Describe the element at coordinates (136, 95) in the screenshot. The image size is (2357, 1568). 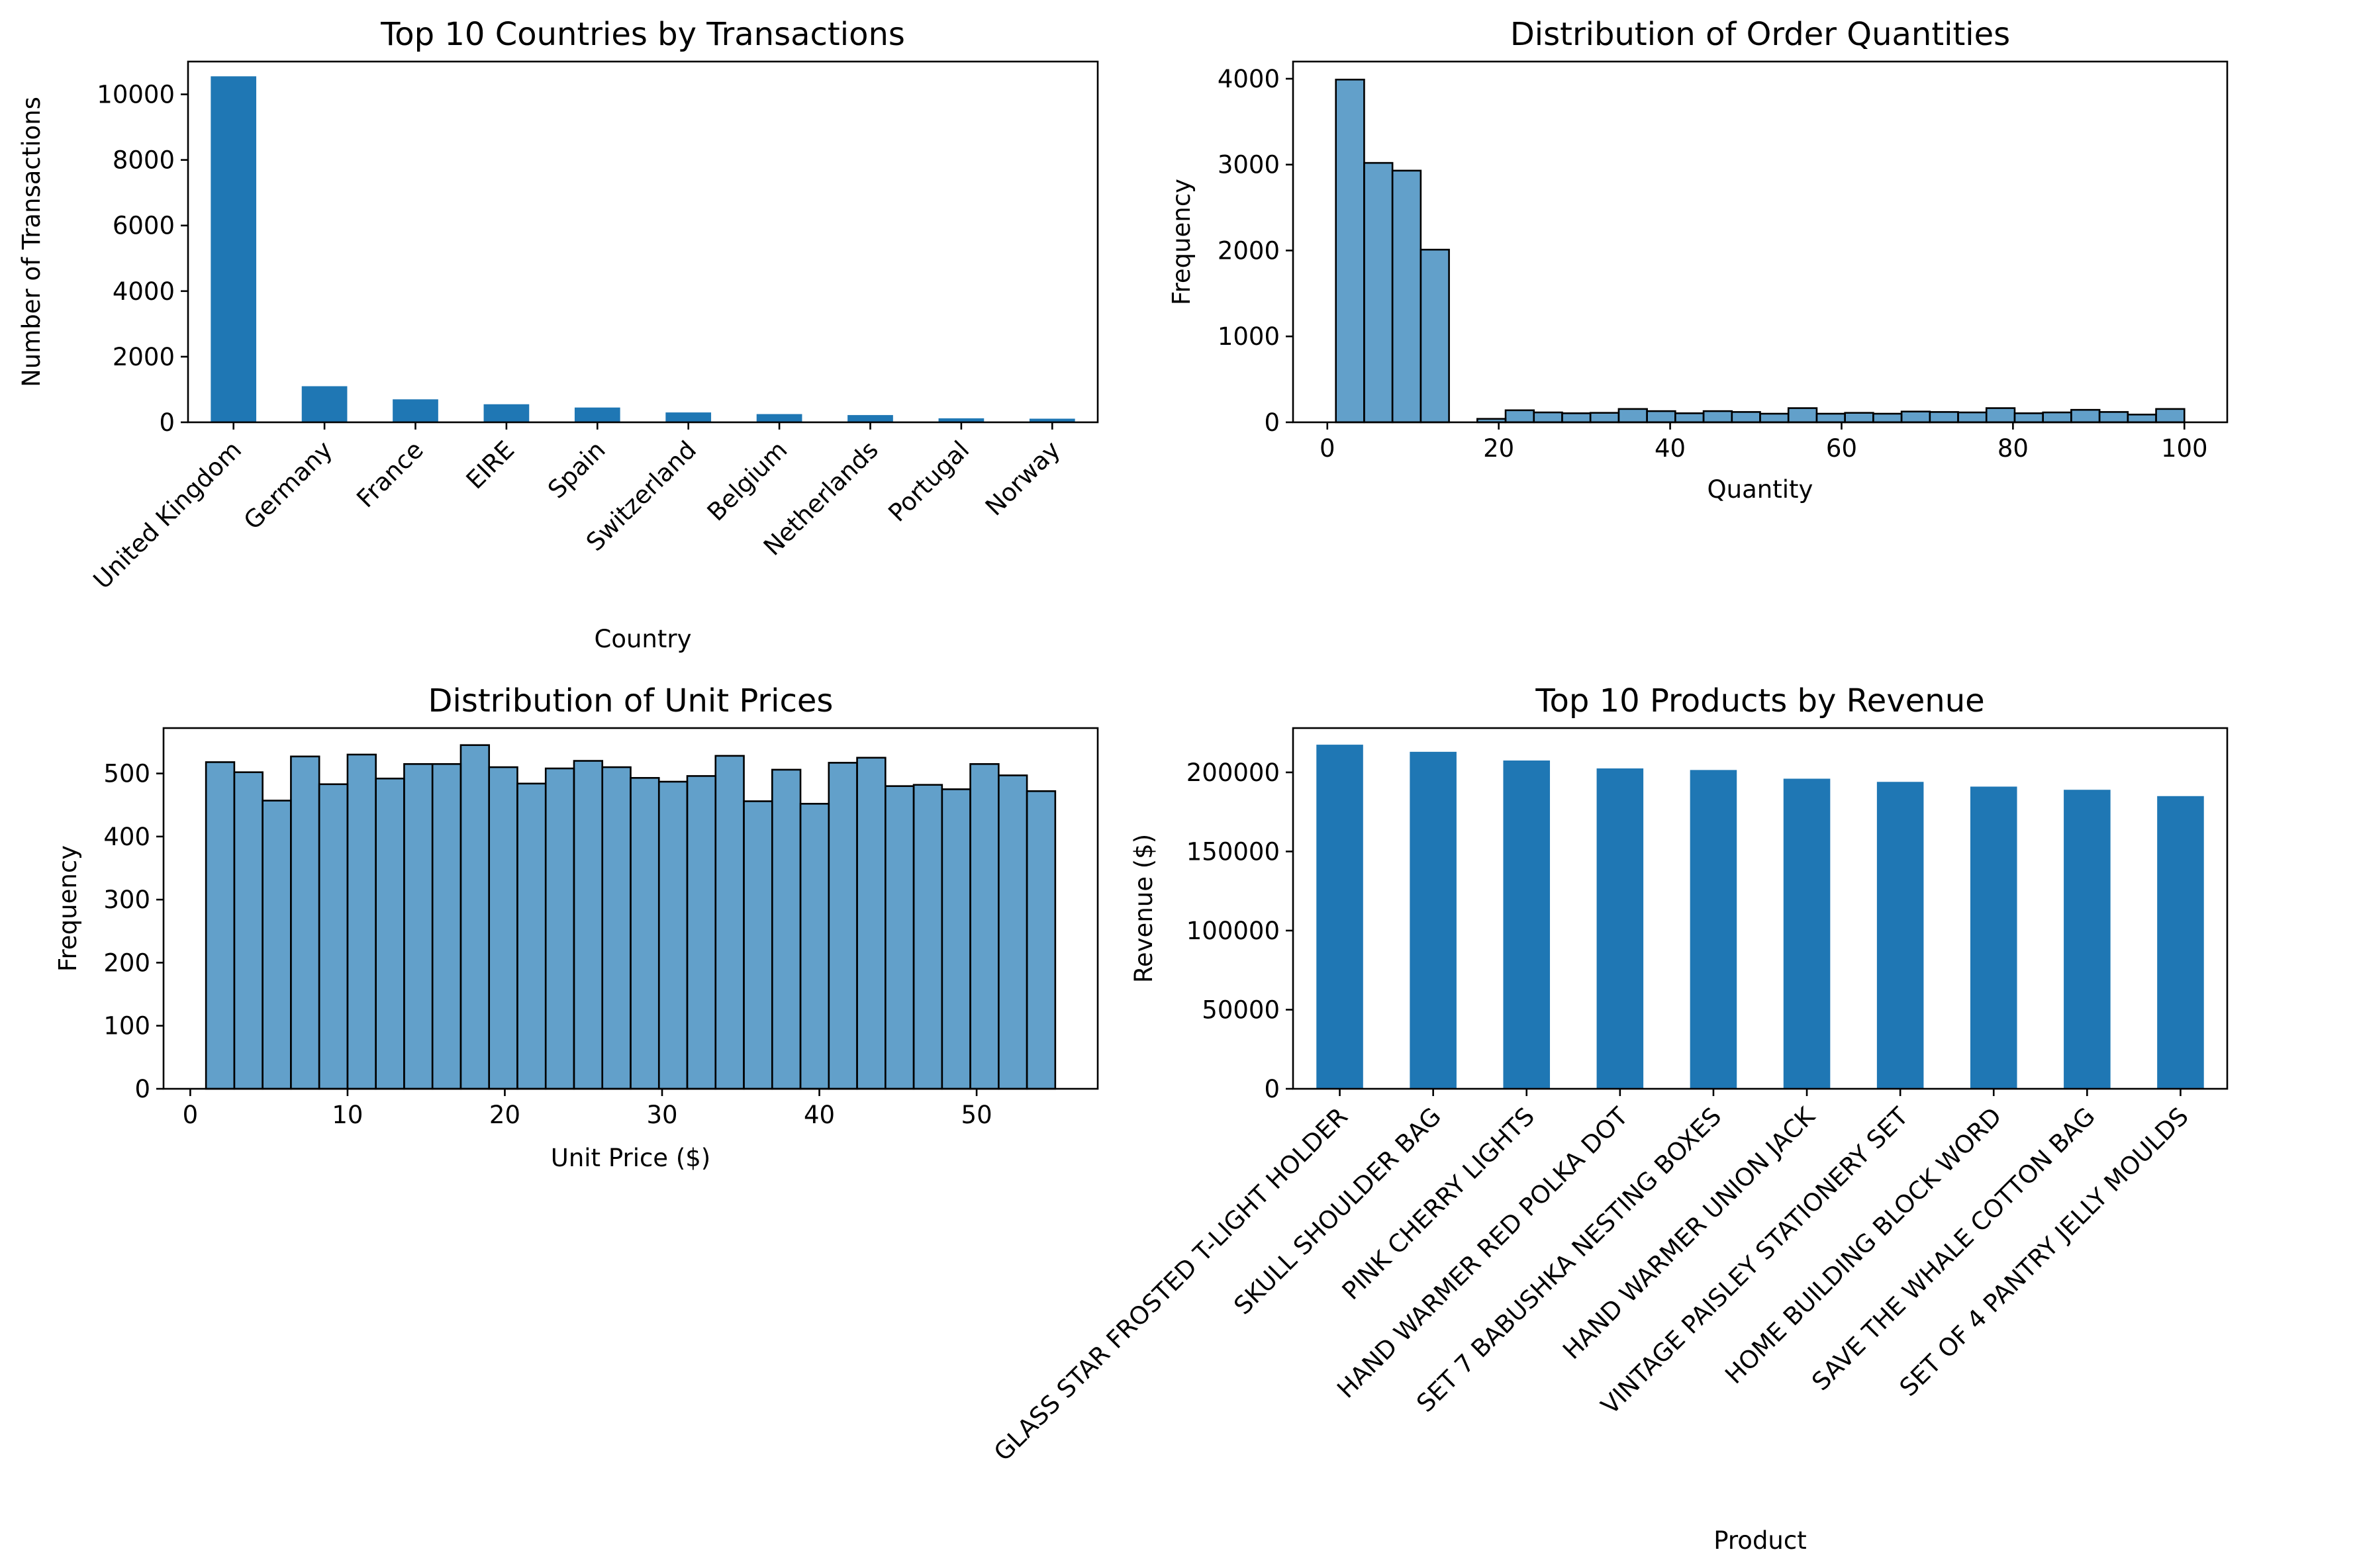
I see `y-tick-label: 10000` at that location.